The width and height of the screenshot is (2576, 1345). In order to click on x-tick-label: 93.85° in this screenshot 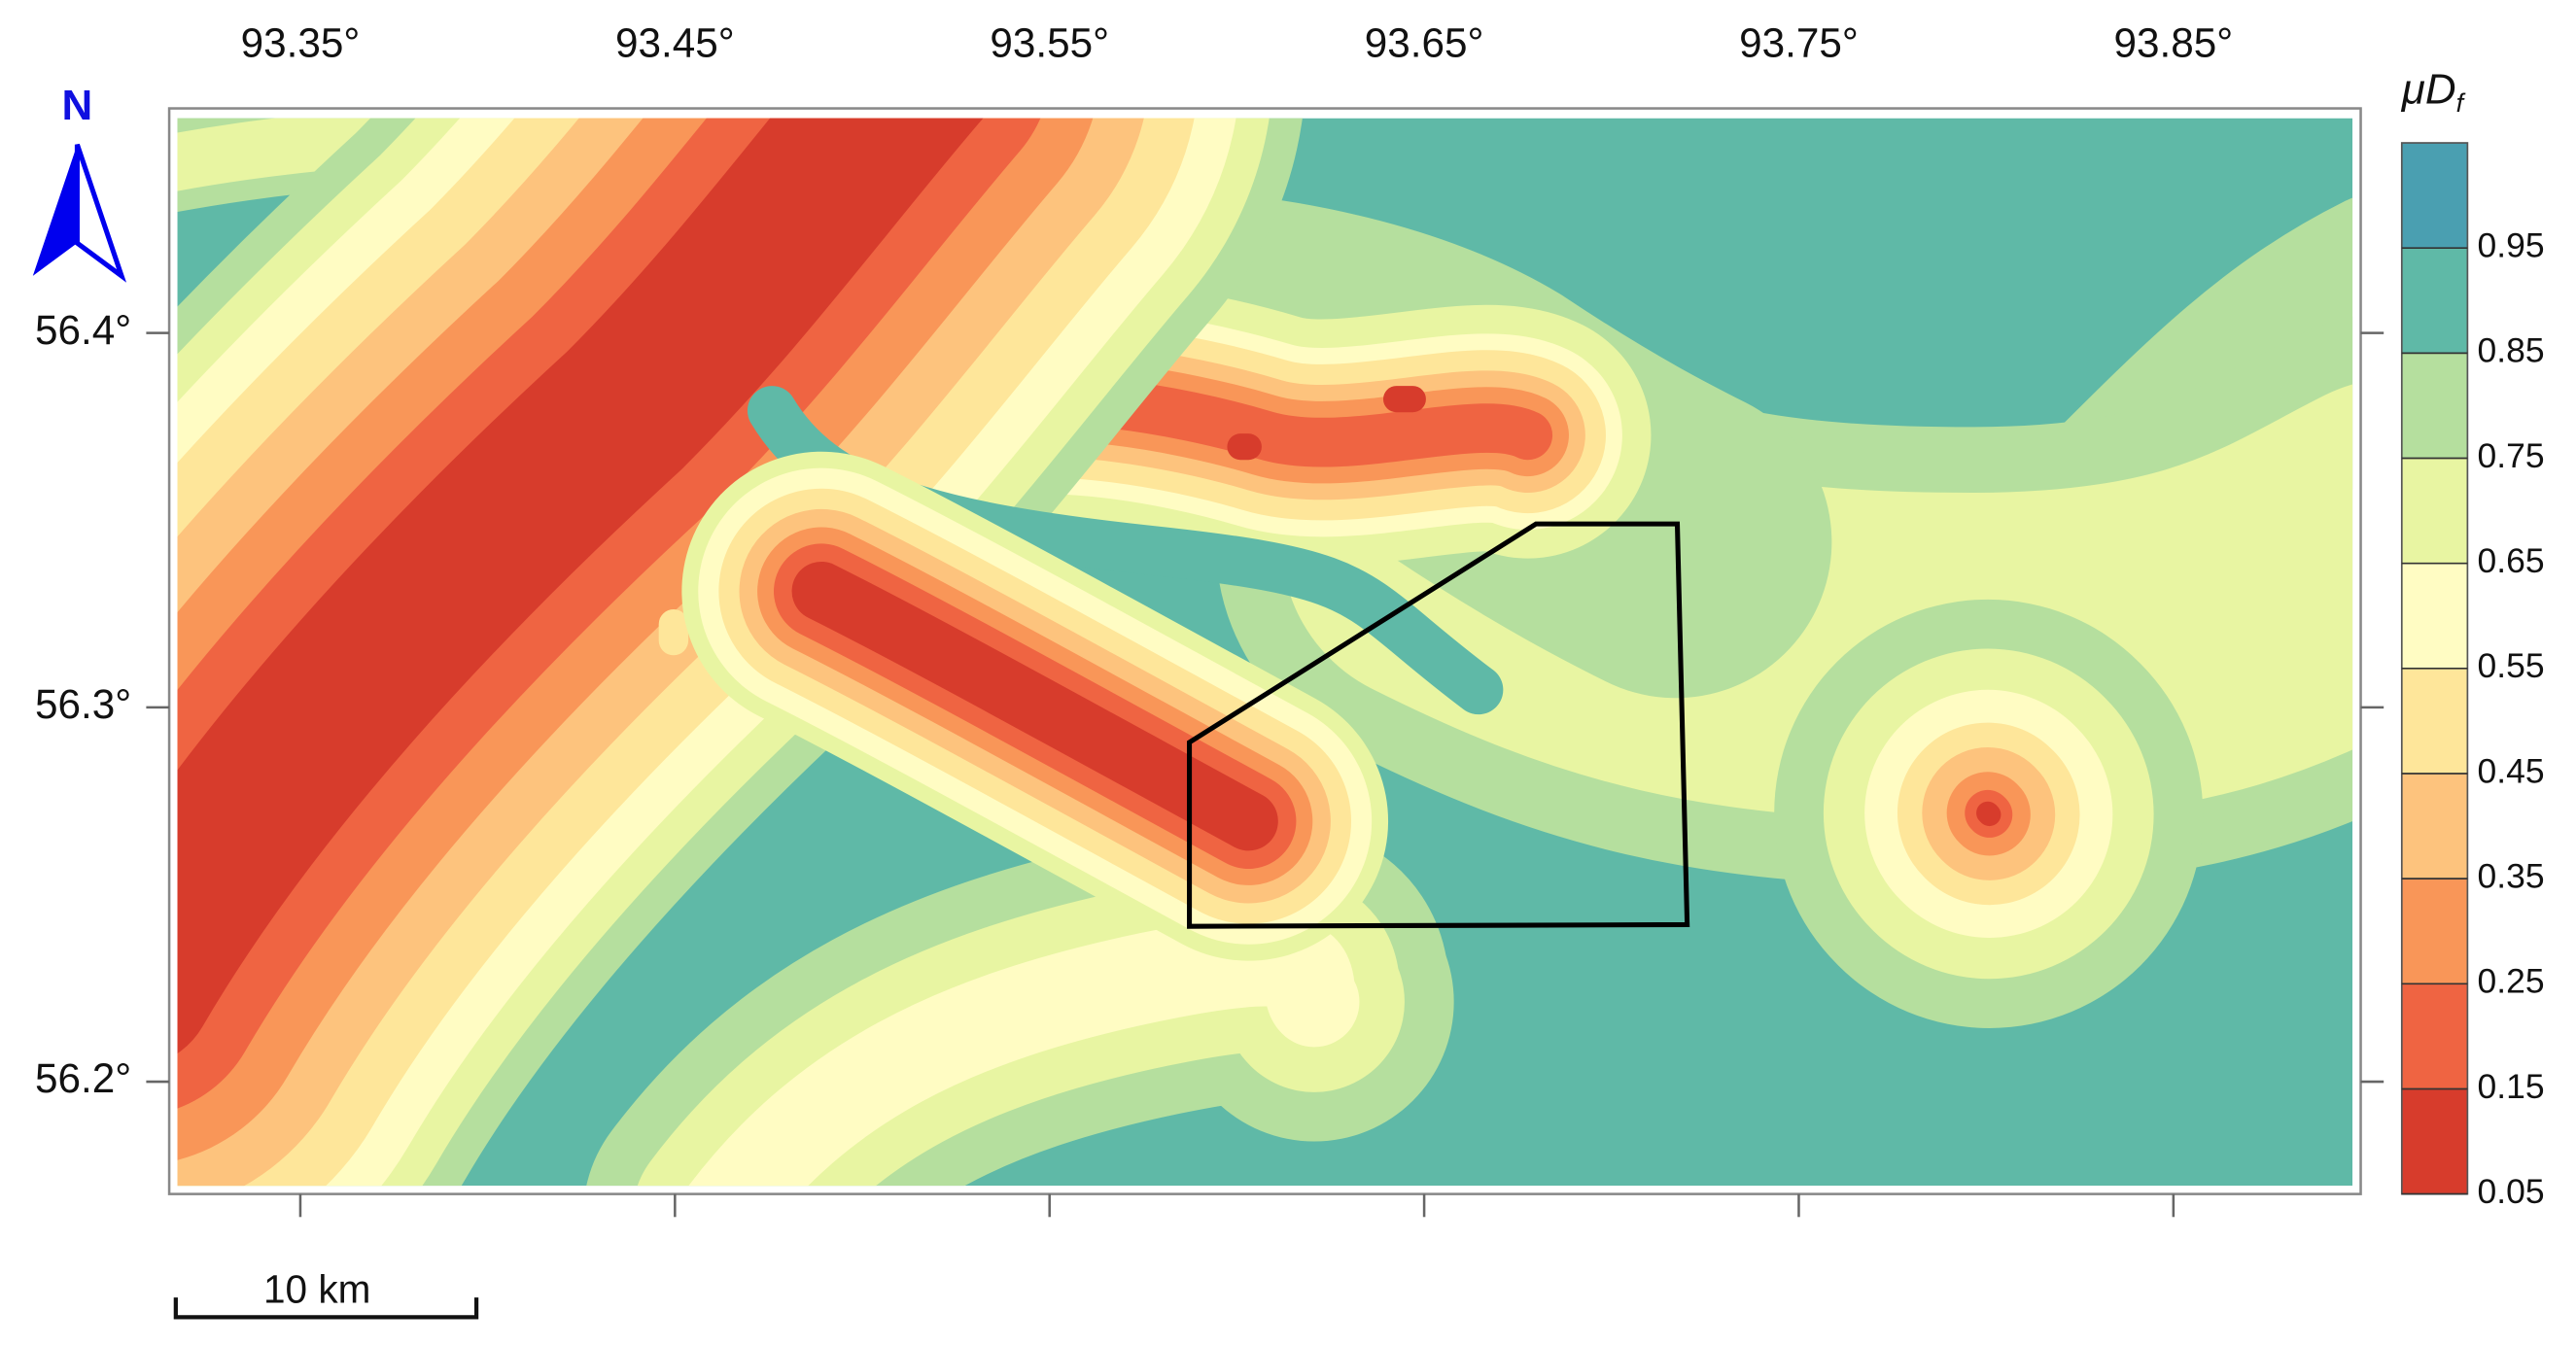, I will do `click(2174, 42)`.